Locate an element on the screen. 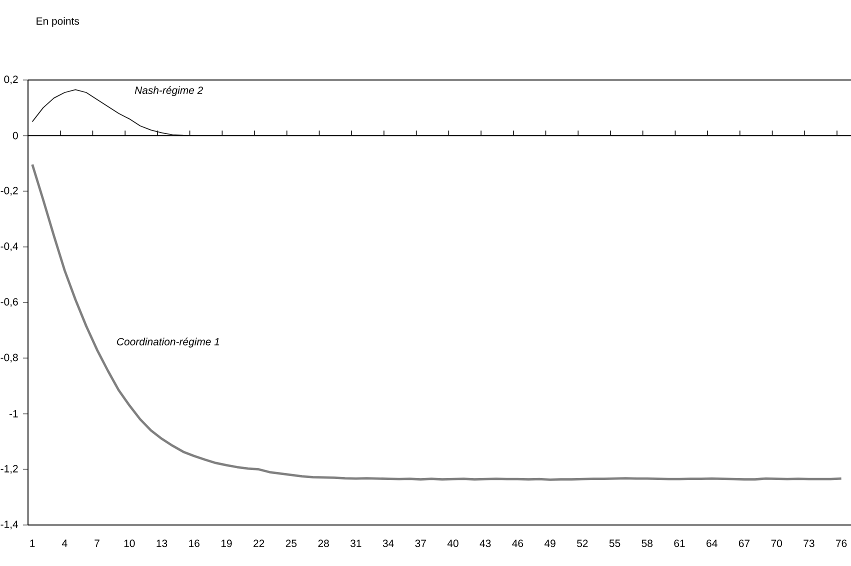 Image resolution: width=851 pixels, height=566 pixels. x-tick-label: 19 is located at coordinates (226, 544).